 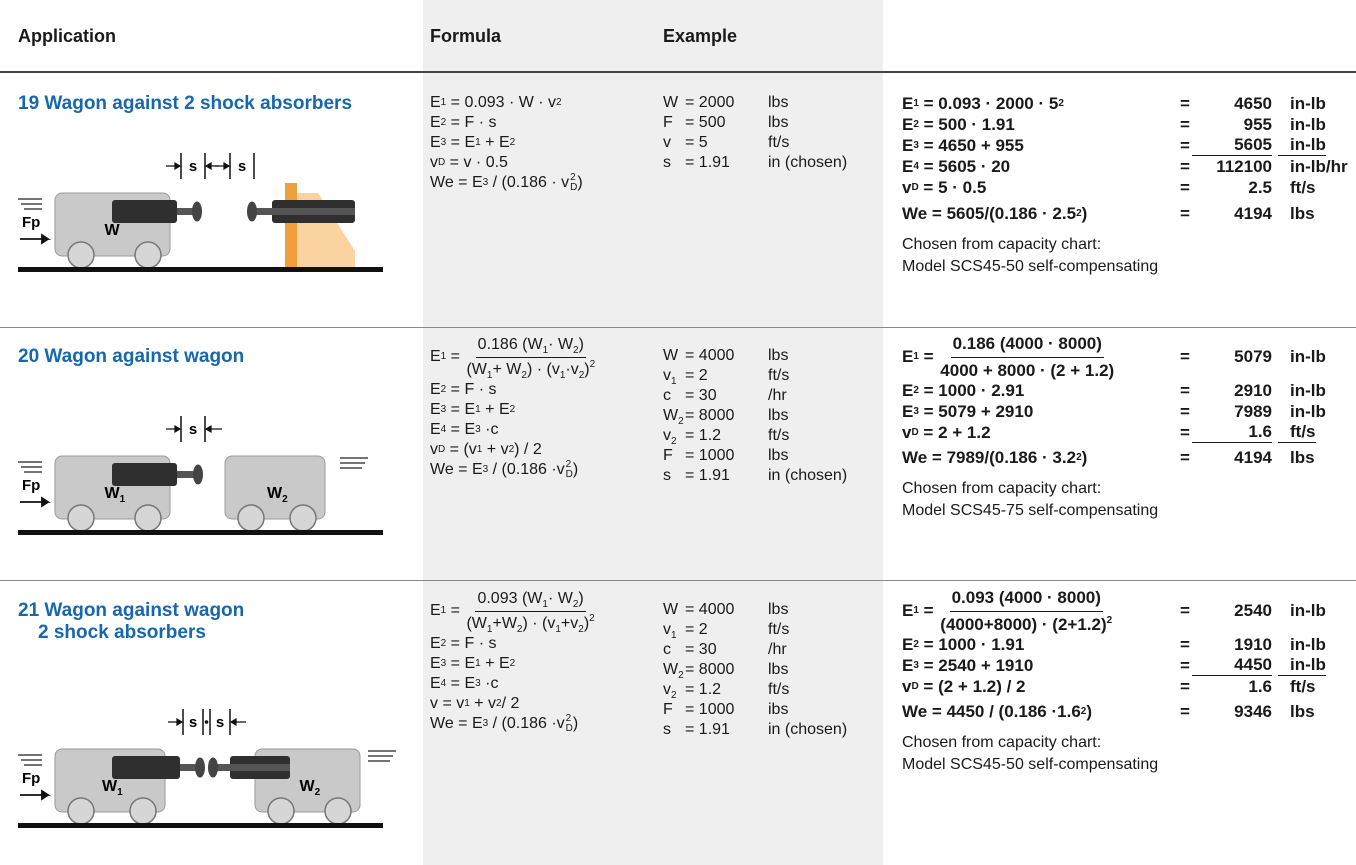 I want to click on header-example: Example, so click(x=700, y=36).